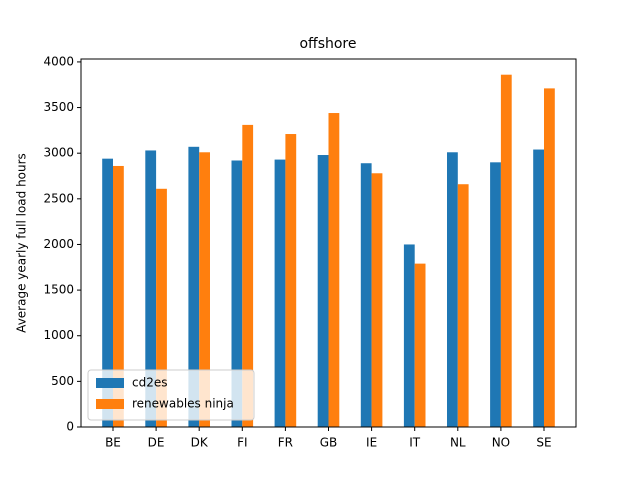 The height and width of the screenshot is (484, 640). I want to click on chart-title: offshore, so click(327, 44).